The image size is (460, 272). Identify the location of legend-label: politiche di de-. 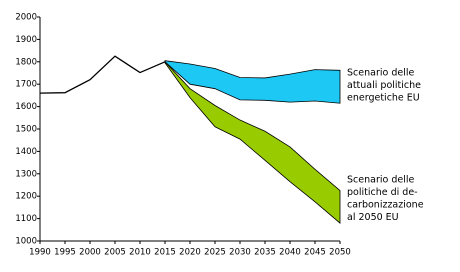
(382, 192).